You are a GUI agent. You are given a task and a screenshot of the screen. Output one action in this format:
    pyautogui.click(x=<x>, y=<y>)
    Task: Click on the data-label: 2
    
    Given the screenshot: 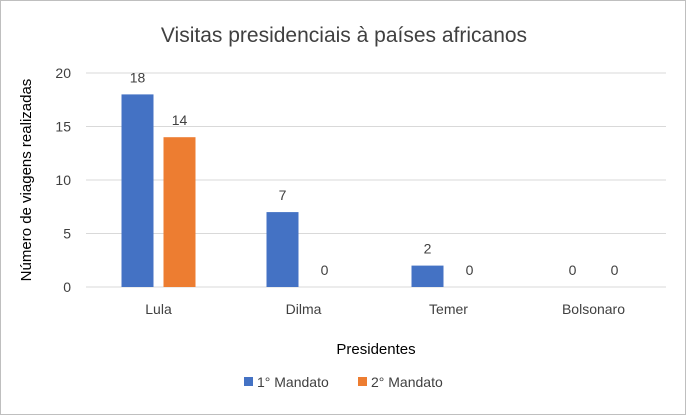 What is the action you would take?
    pyautogui.click(x=428, y=249)
    